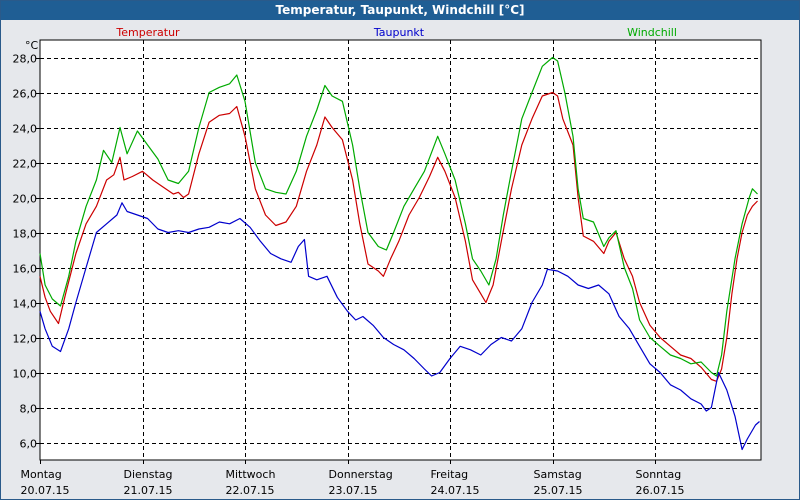  Describe the element at coordinates (25, 199) in the screenshot. I see `y-tick-label: 20,0` at that location.